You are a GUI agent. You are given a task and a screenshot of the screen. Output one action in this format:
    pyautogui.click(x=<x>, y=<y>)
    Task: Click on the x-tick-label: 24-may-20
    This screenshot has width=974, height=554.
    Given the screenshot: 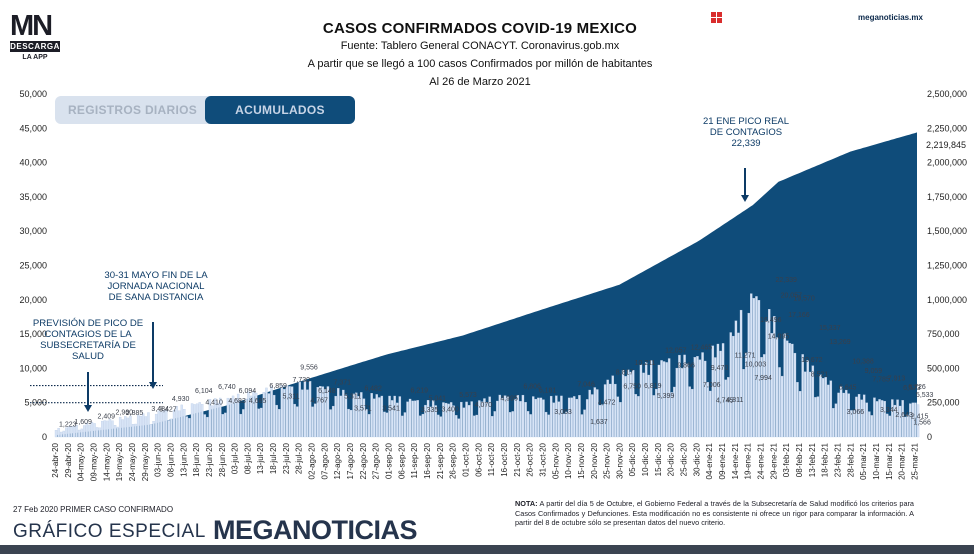 What is the action you would take?
    pyautogui.click(x=132, y=461)
    